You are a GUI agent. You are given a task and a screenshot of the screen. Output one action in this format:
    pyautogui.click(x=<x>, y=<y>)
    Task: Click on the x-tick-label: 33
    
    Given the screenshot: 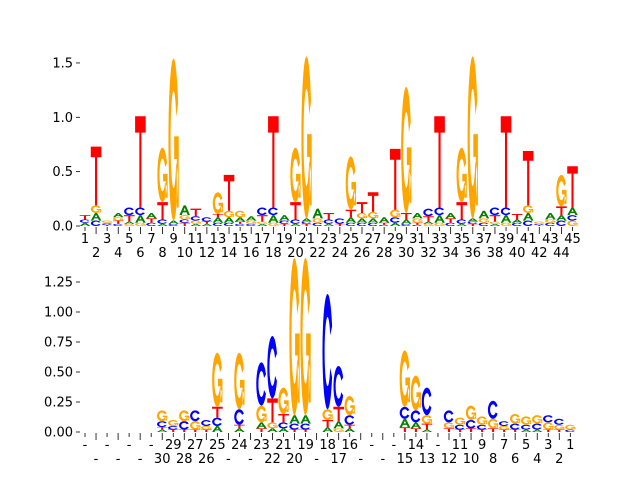 What is the action you would take?
    pyautogui.click(x=439, y=239)
    